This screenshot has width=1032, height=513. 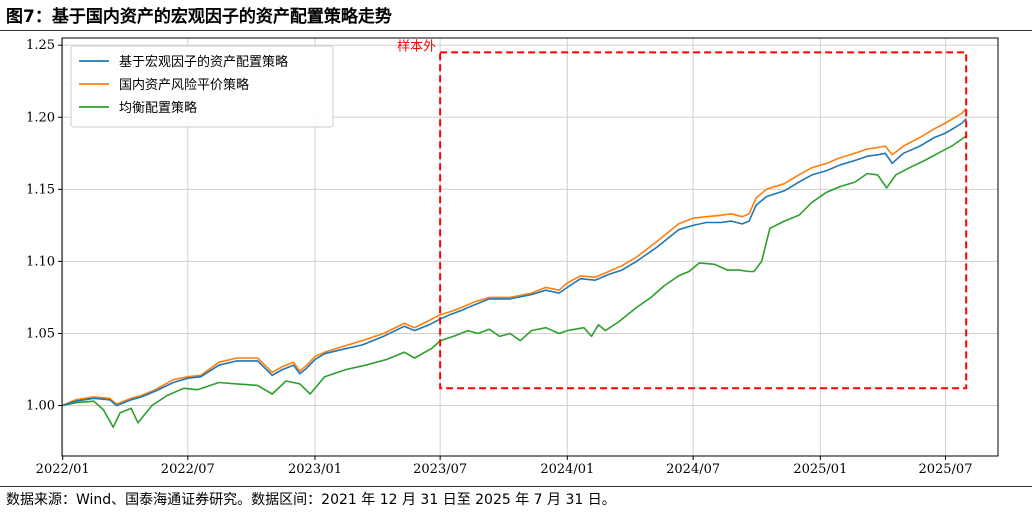 What do you see at coordinates (40, 117) in the screenshot?
I see `y-tick-label: 1.20` at bounding box center [40, 117].